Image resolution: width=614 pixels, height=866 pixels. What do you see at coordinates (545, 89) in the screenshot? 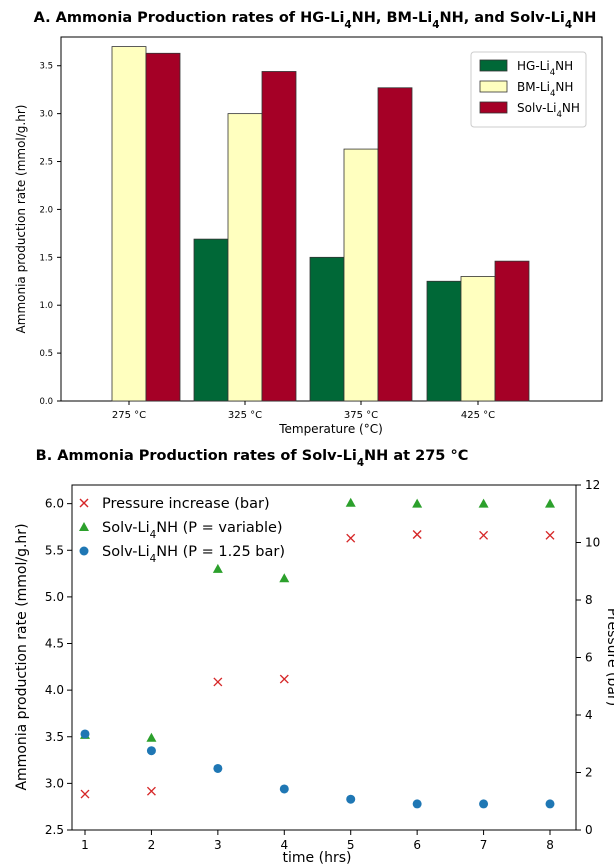
I see `legend-label-bm-li4nh: BM-Li4NH` at bounding box center [545, 89].